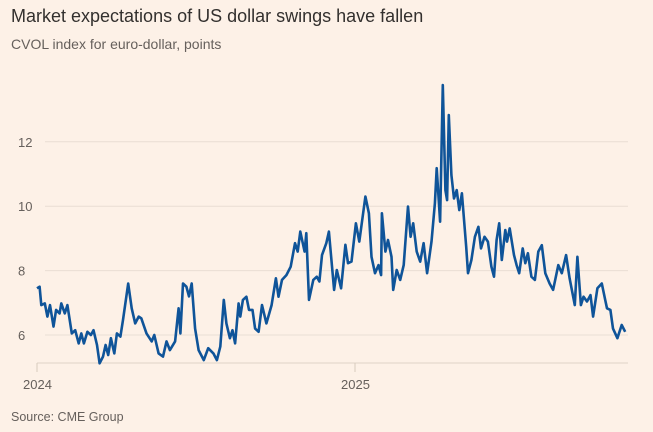  Describe the element at coordinates (325, 377) in the screenshot. I see `x-axis: 2024 2025` at that location.